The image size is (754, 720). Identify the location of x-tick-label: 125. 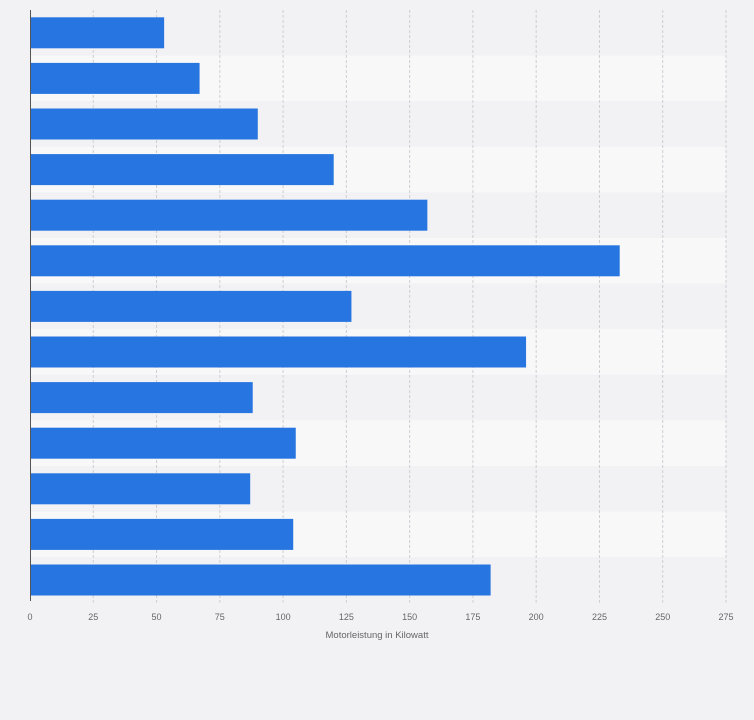
(346, 617).